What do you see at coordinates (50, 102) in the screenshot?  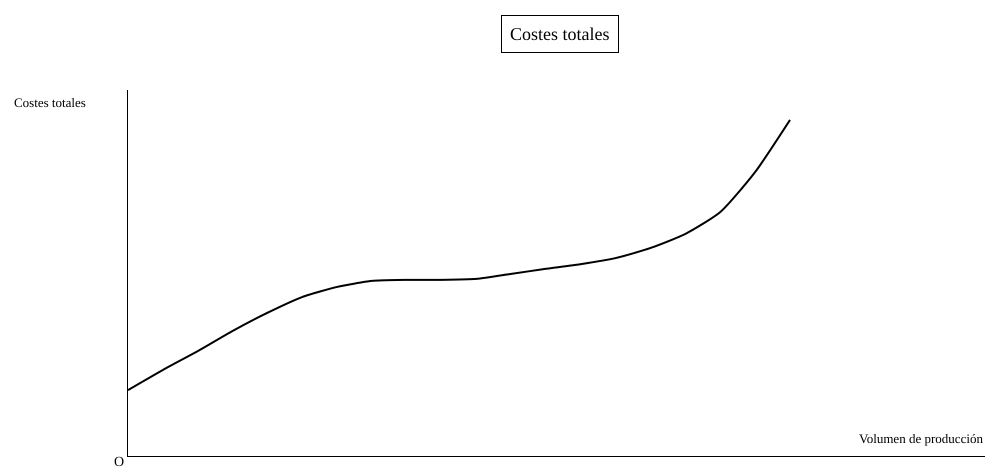 I see `y-axis-title: Costes totales` at bounding box center [50, 102].